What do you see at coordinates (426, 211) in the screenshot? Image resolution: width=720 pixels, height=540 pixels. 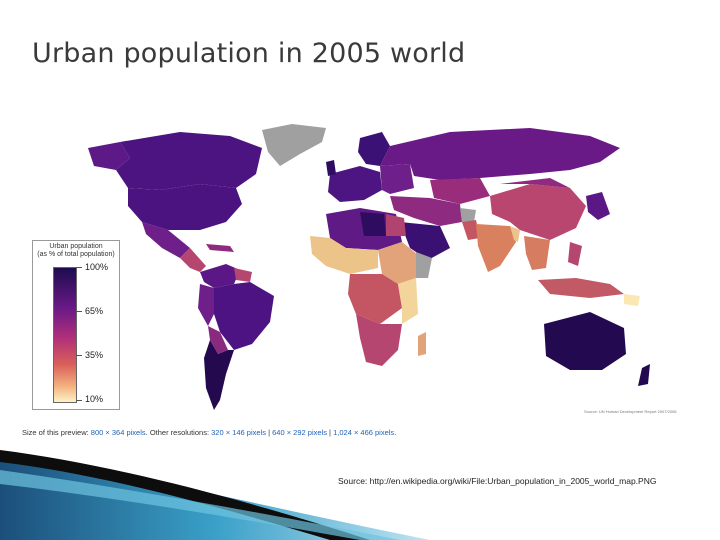 I see `turkey-iran` at bounding box center [426, 211].